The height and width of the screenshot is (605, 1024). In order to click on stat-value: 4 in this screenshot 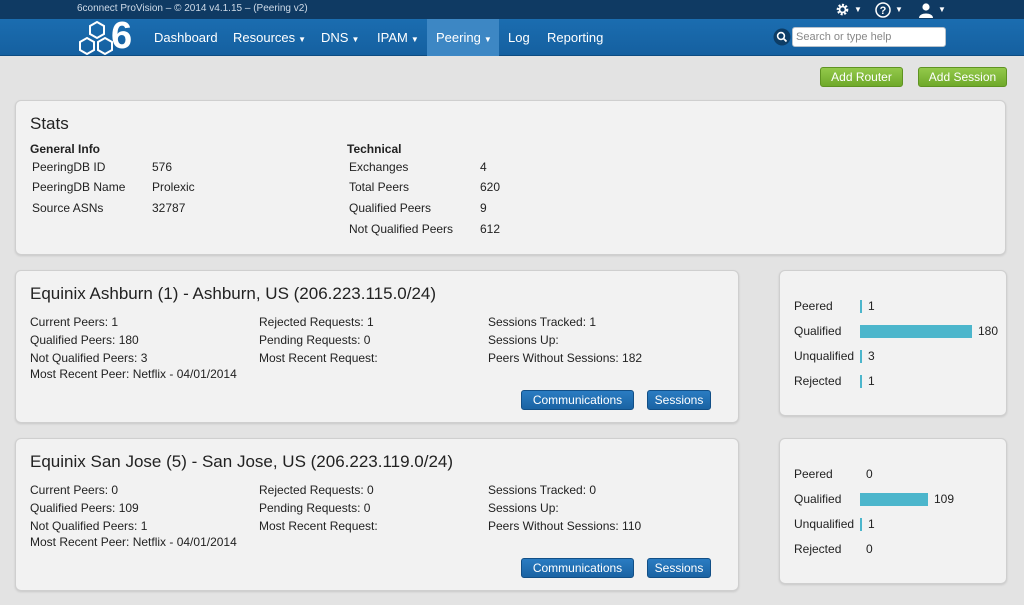, I will do `click(483, 167)`.